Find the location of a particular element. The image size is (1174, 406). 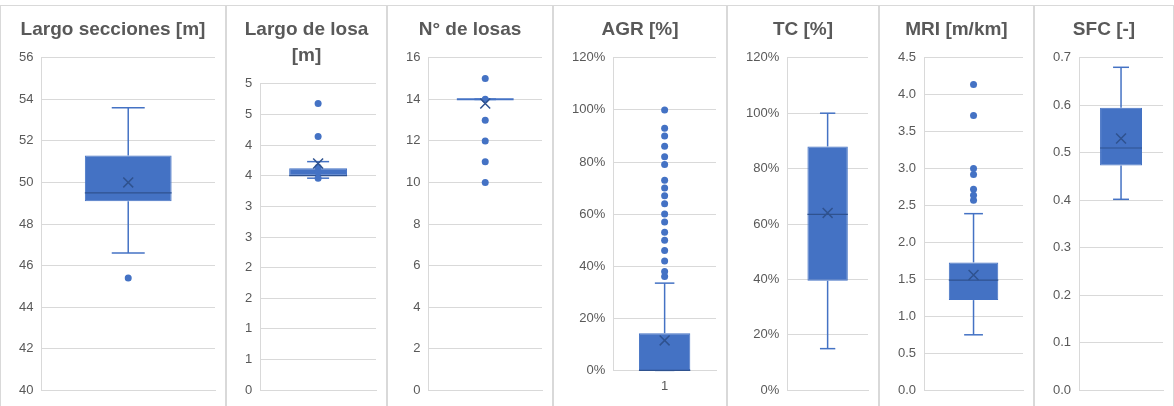

chart-title: MRI [m/km] is located at coordinates (956, 29).